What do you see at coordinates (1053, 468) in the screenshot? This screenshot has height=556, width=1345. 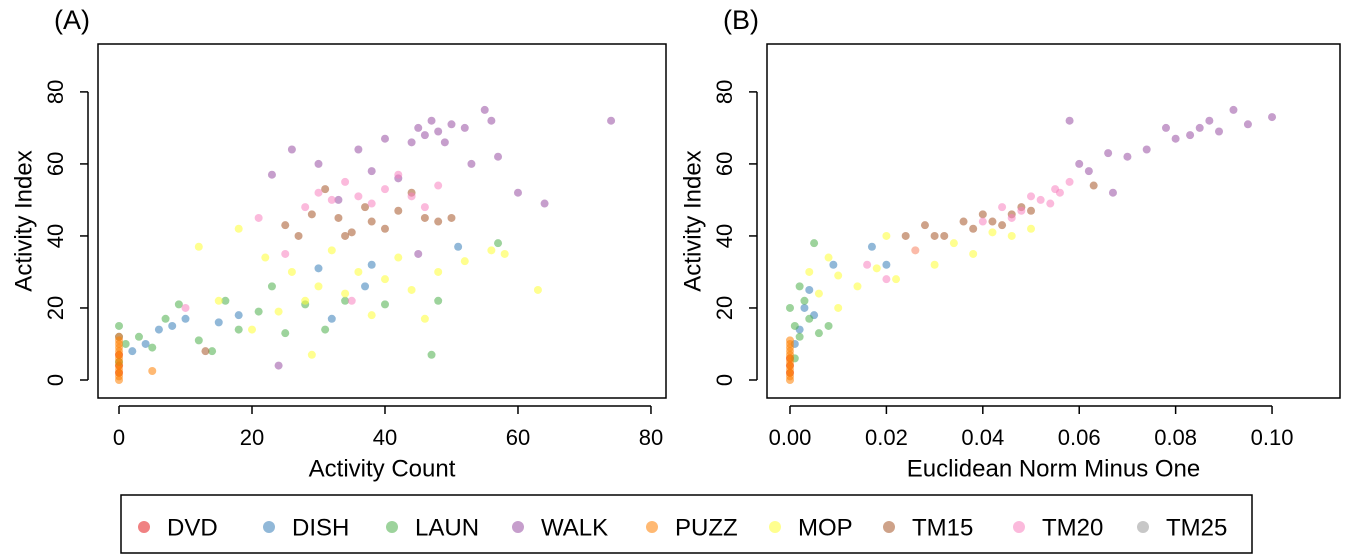 I see `x-axis-label: Euclidean Norm Minus One` at bounding box center [1053, 468].